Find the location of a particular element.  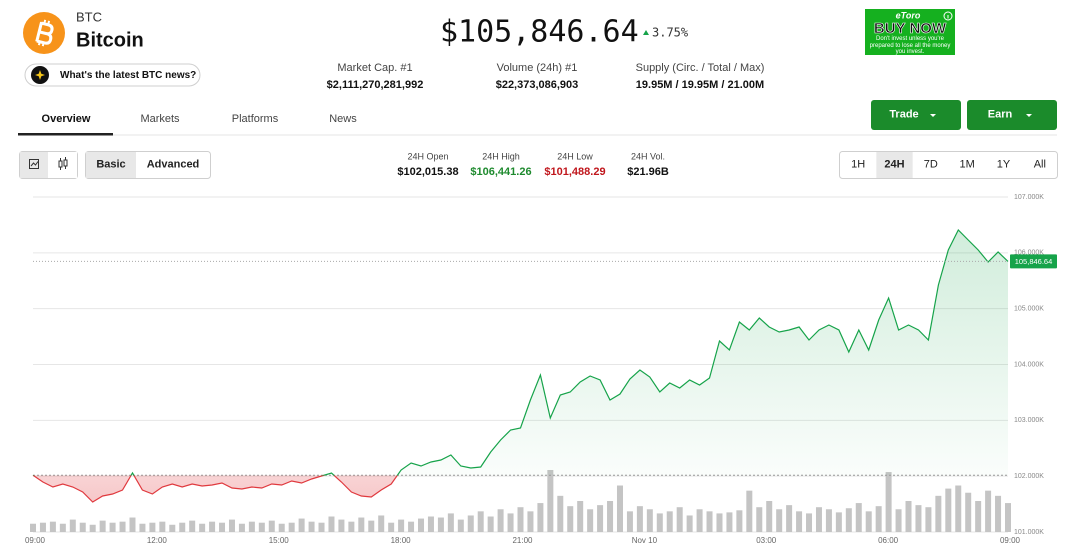

last-price-label: 105,846.64 is located at coordinates (1034, 261).